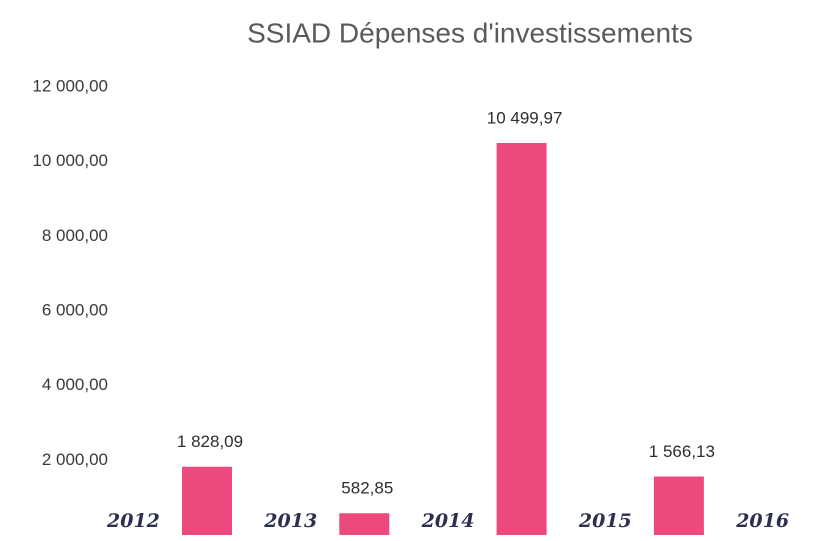  What do you see at coordinates (448, 521) in the screenshot?
I see `x-tick-label: 2014` at bounding box center [448, 521].